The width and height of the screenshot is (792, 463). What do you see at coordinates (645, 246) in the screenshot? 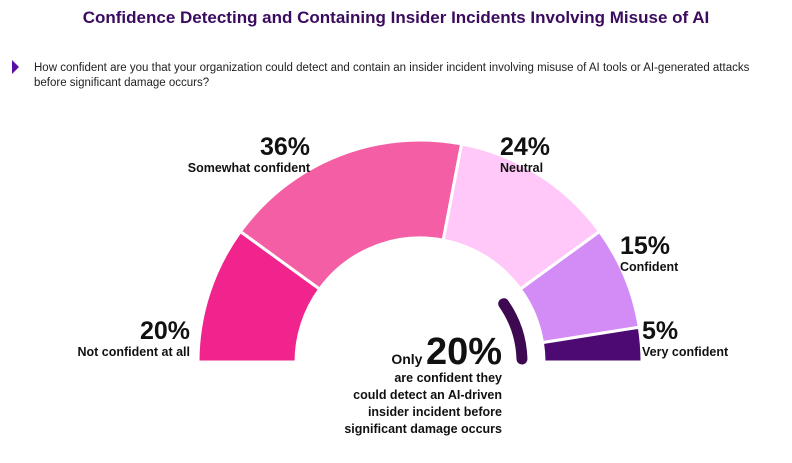
I see `value-label-confident: 15%` at bounding box center [645, 246].